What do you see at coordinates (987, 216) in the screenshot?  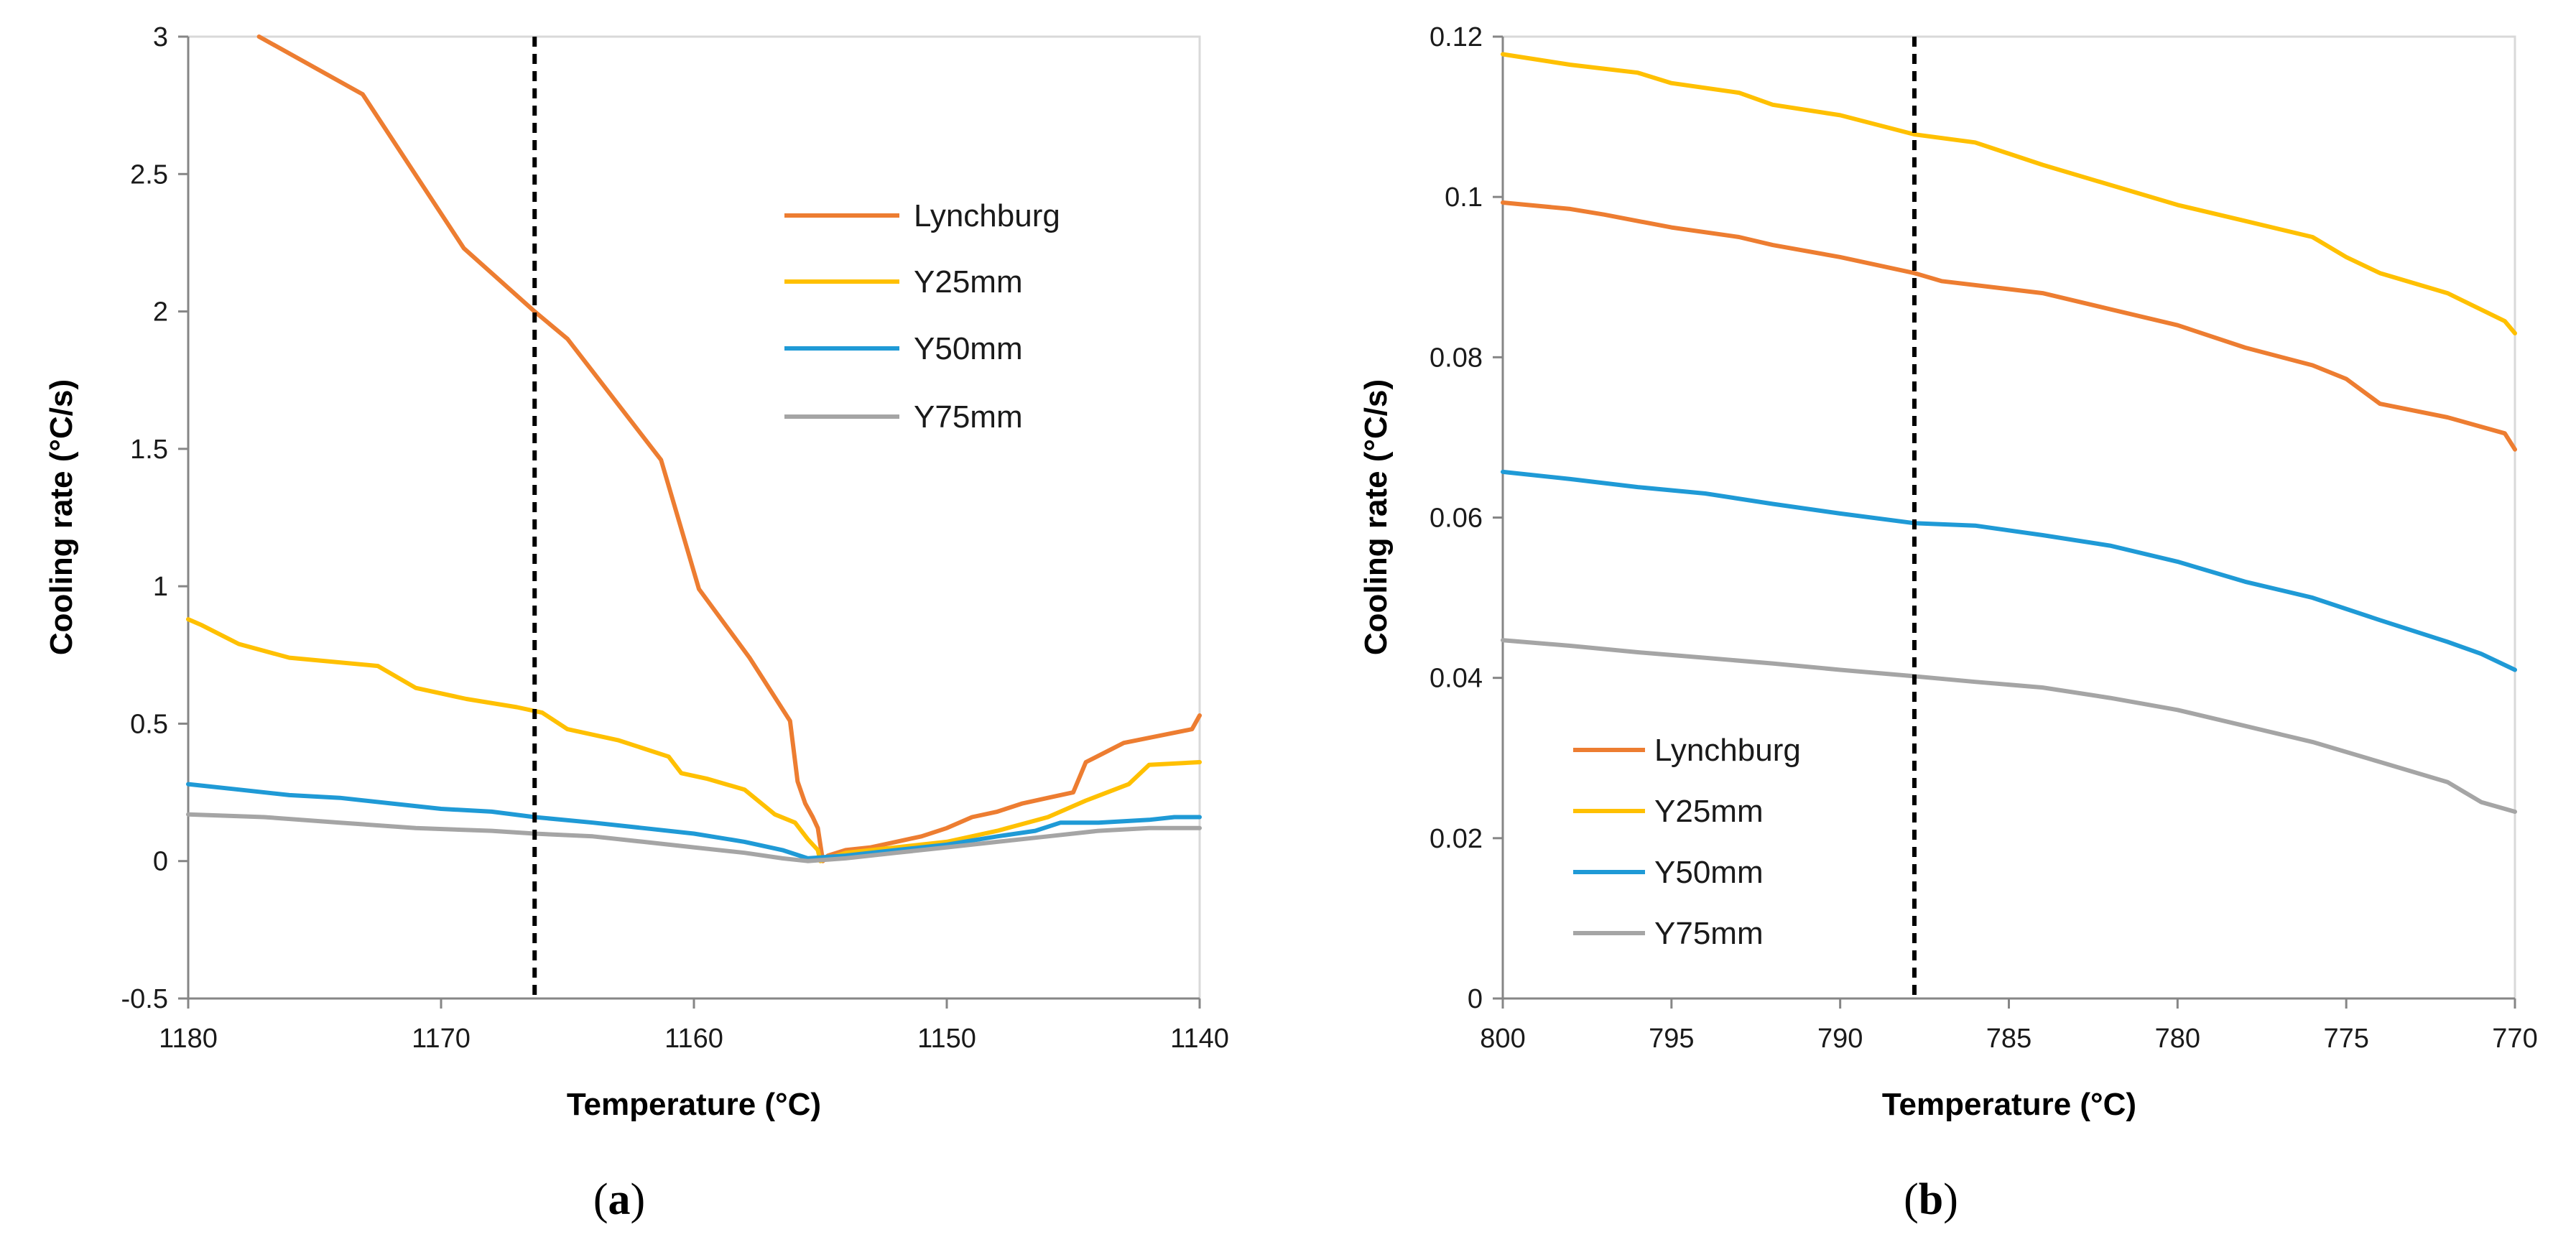 I see `chart-a-legend-label-lynchburg: Lynchburg` at bounding box center [987, 216].